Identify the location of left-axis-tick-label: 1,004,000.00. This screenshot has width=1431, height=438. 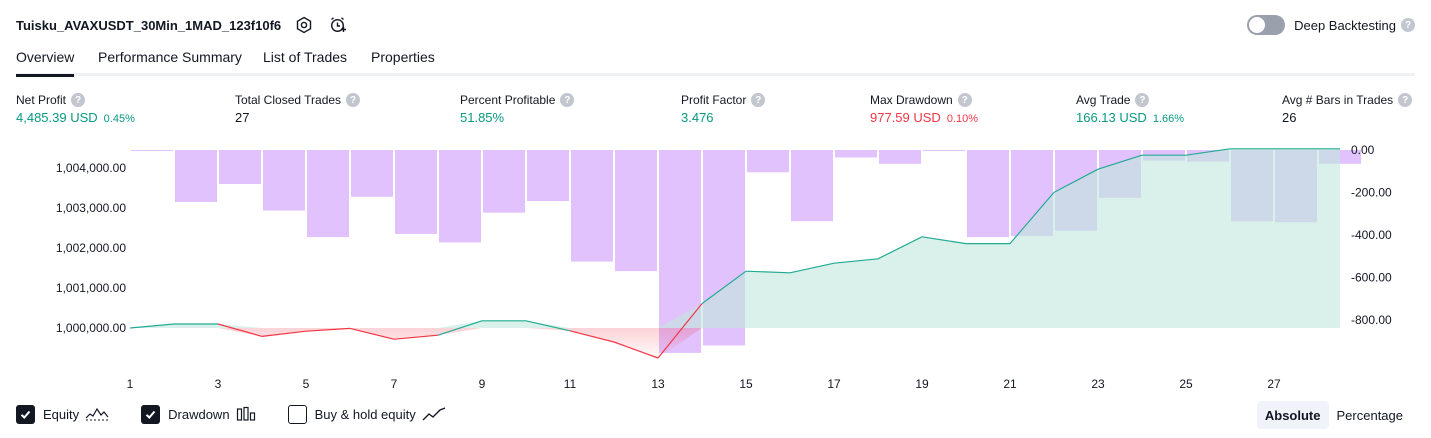
(91, 168).